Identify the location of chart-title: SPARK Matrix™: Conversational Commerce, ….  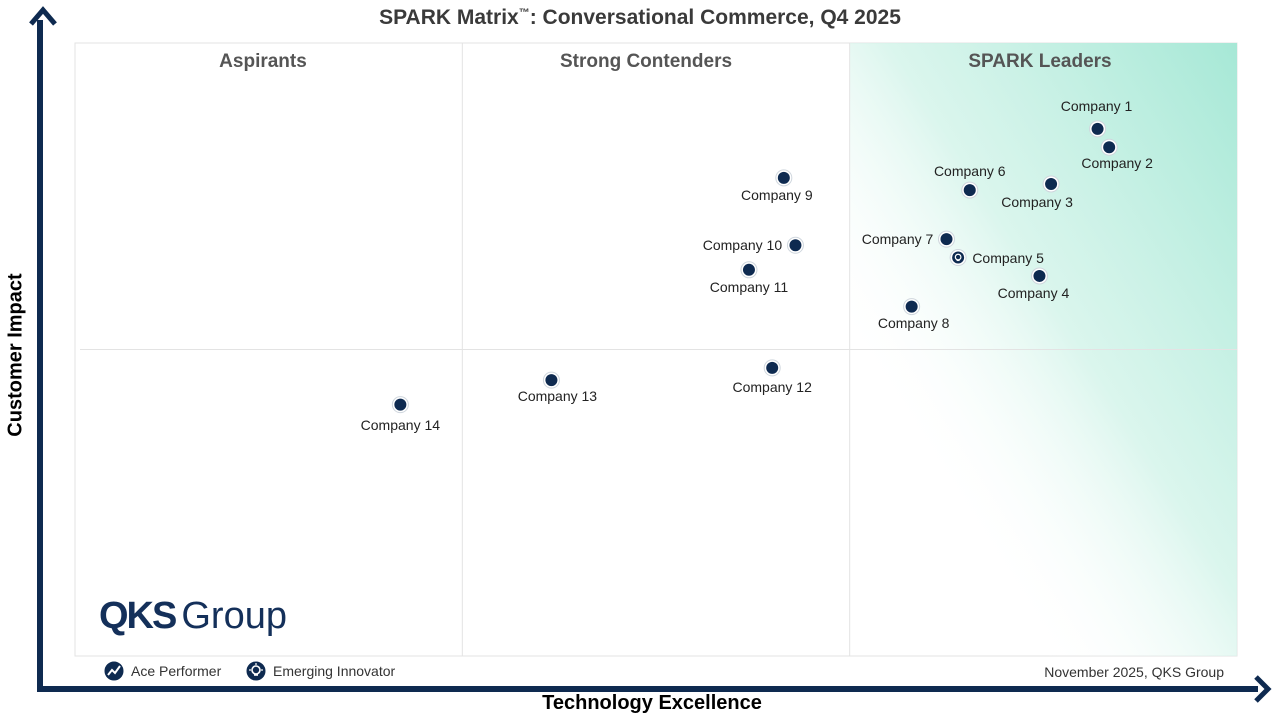
(640, 18).